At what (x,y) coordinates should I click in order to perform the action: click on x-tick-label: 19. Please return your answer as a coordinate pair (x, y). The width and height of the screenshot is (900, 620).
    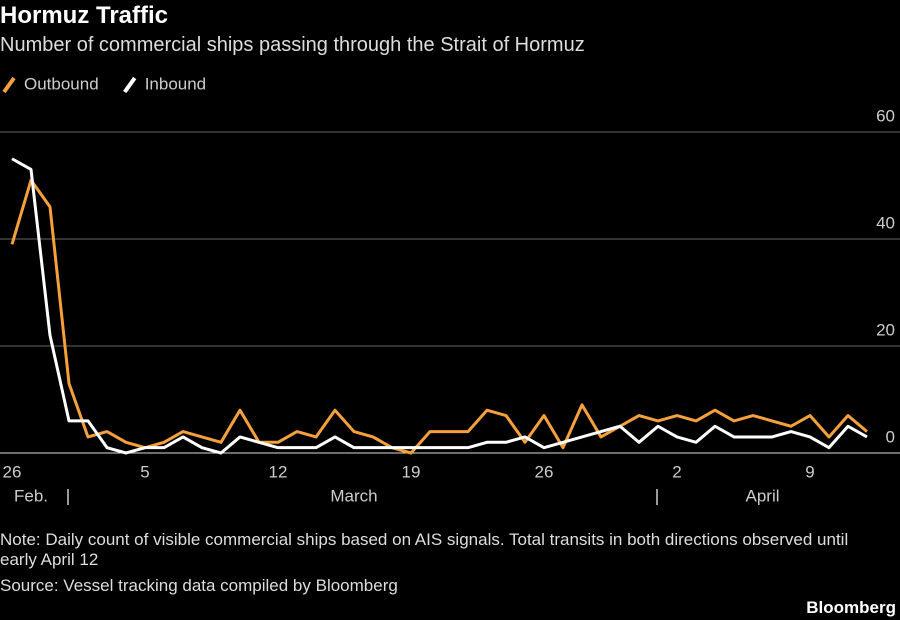
    Looking at the image, I should click on (411, 471).